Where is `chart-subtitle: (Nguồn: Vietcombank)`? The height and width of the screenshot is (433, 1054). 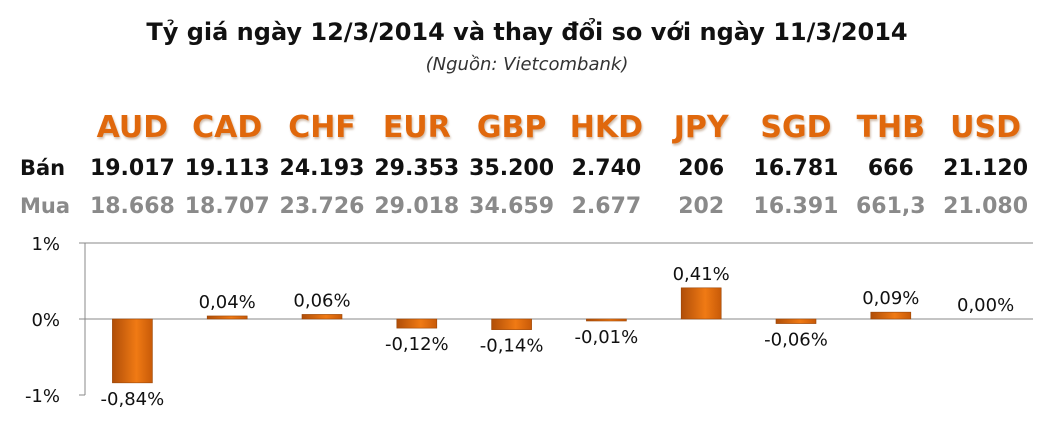
chart-subtitle: (Nguồn: Vietcombank) is located at coordinates (527, 64).